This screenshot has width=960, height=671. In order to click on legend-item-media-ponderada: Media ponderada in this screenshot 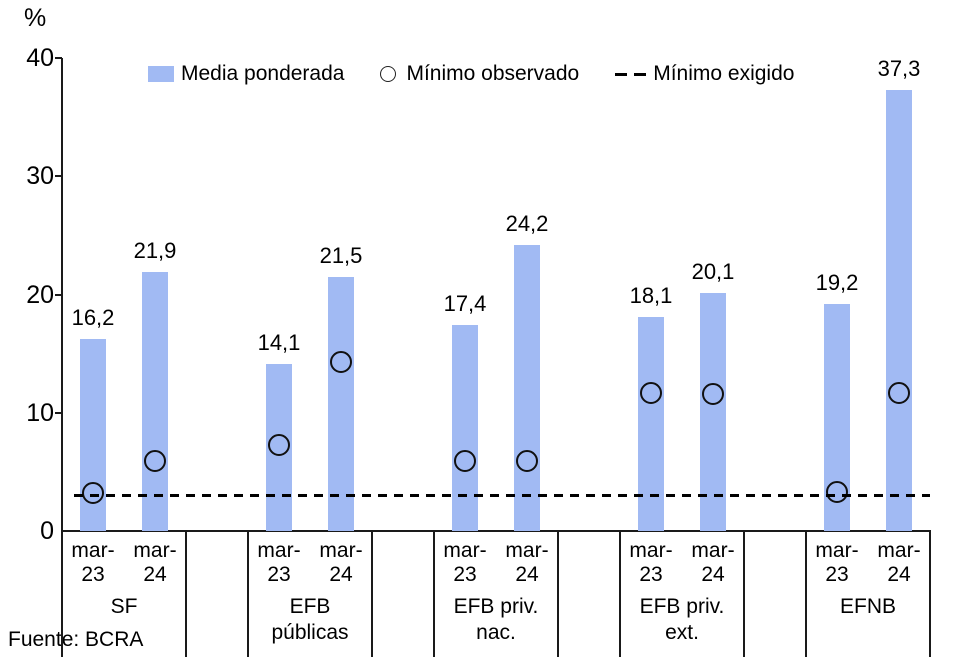, I will do `click(246, 74)`.